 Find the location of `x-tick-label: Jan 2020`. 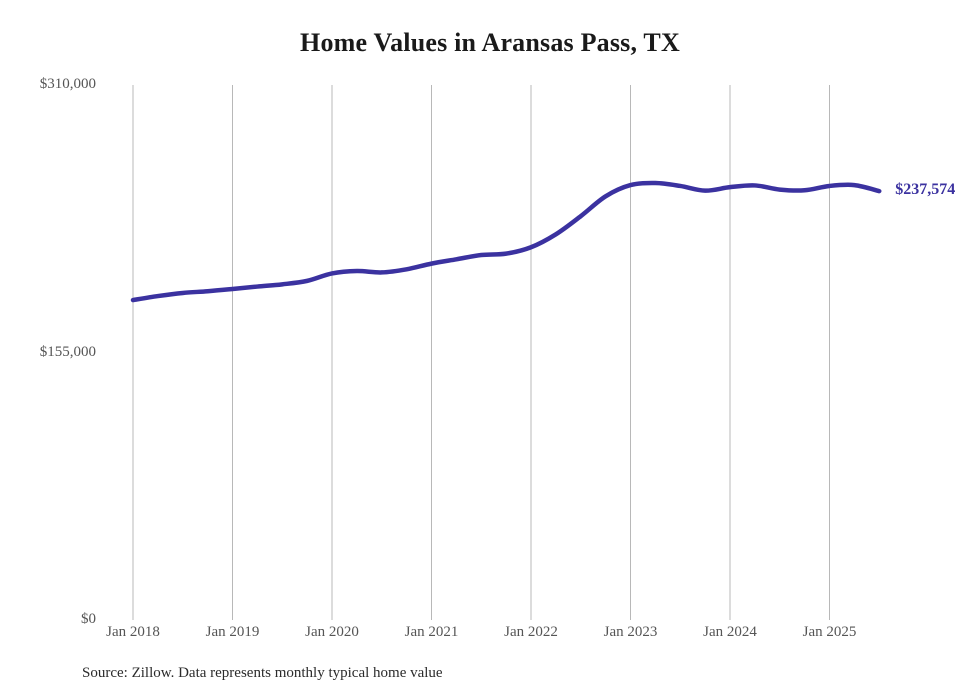

x-tick-label: Jan 2020 is located at coordinates (332, 632).